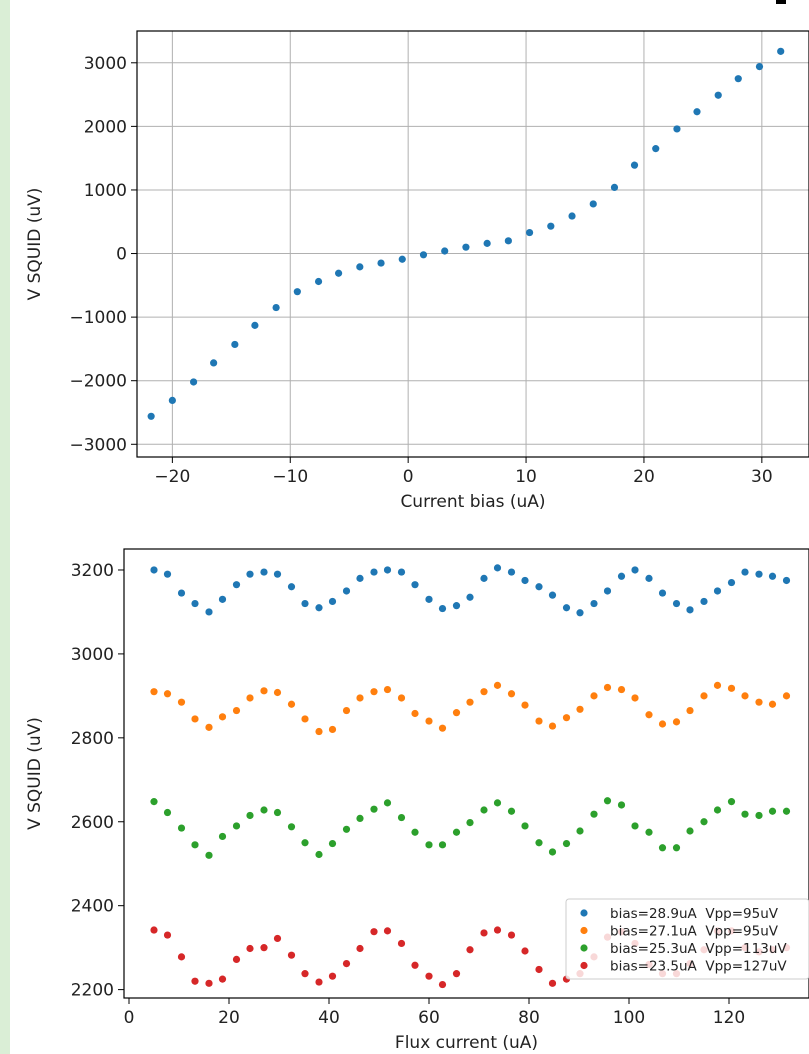 This screenshot has width=809, height=1054. I want to click on legend-box, so click(687, 939).